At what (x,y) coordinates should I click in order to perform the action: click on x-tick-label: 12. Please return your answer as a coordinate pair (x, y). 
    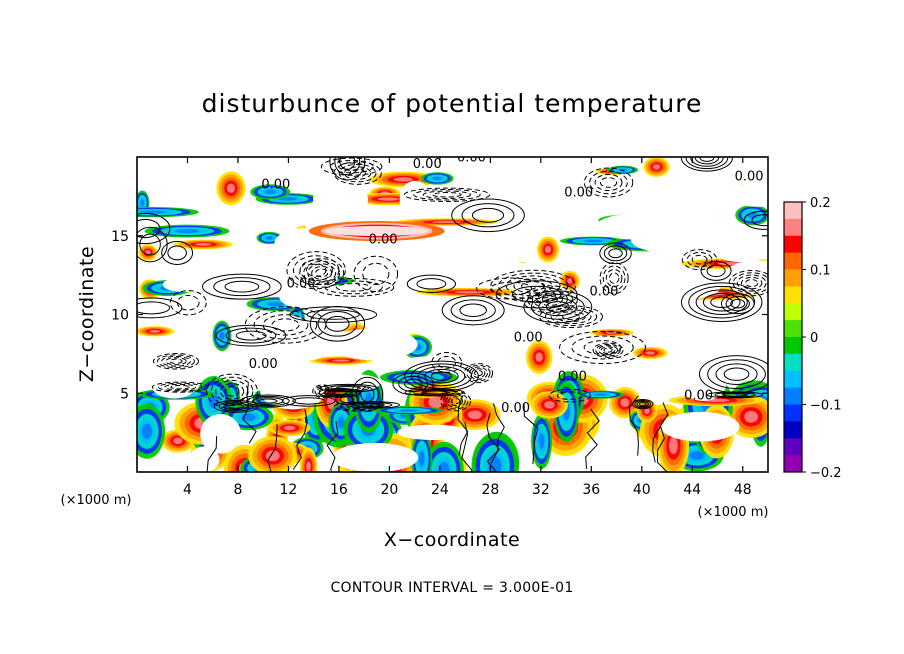
    Looking at the image, I should click on (289, 490).